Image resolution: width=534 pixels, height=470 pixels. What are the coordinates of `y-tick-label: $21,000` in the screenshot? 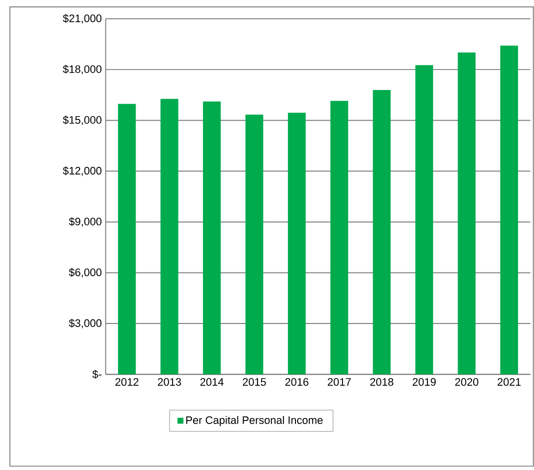 It's located at (82, 19).